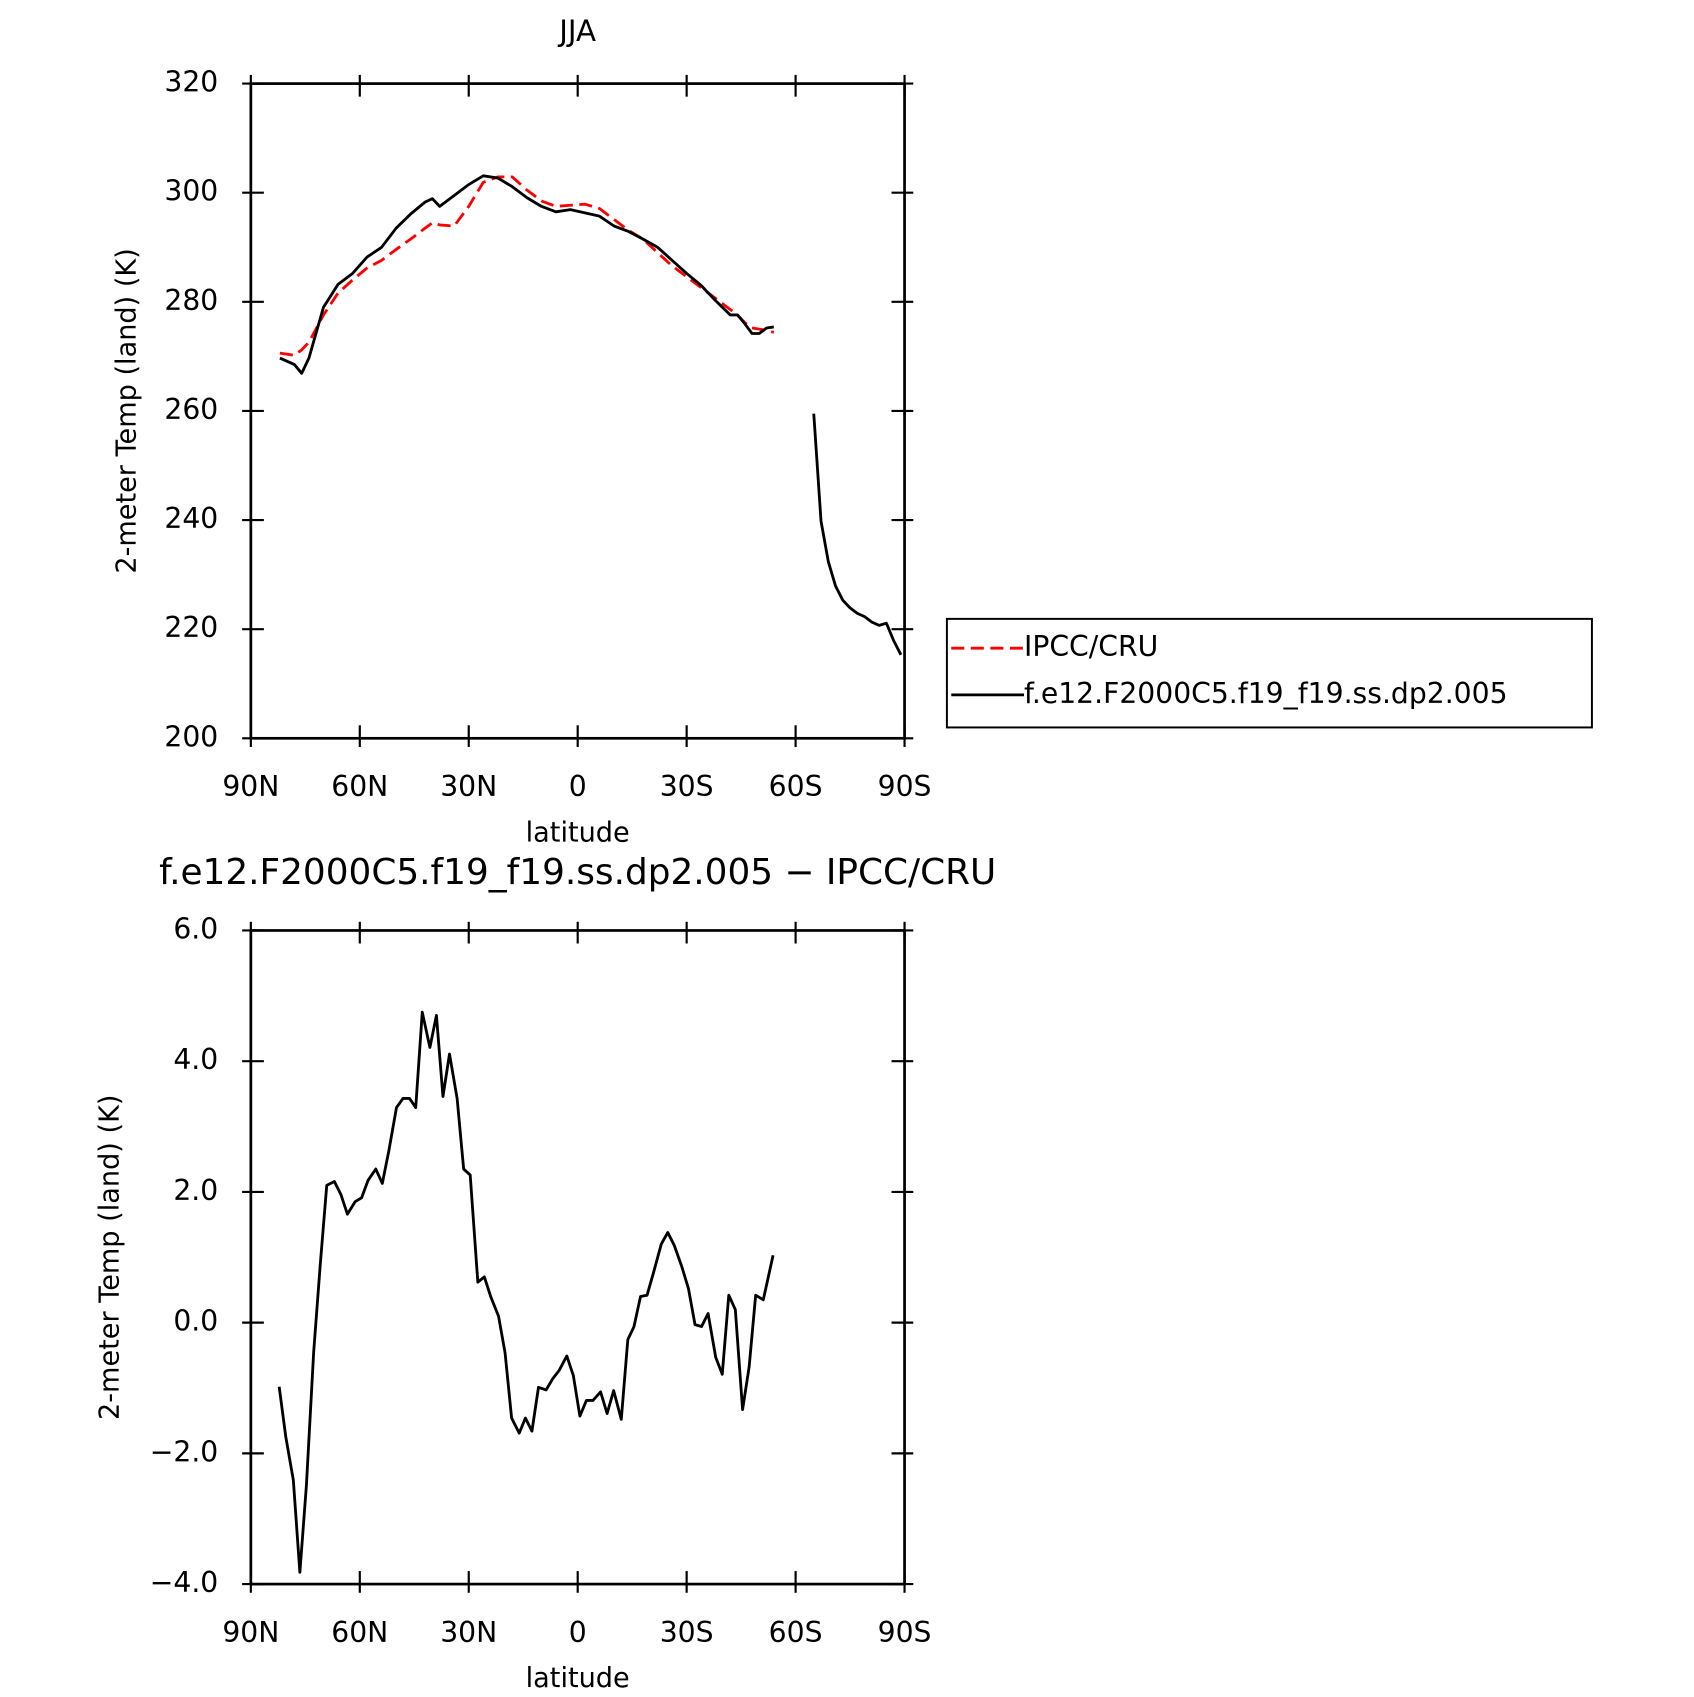 Image resolution: width=1694 pixels, height=1697 pixels. What do you see at coordinates (184, 1451) in the screenshot?
I see `y-tick-label: −2.0` at bounding box center [184, 1451].